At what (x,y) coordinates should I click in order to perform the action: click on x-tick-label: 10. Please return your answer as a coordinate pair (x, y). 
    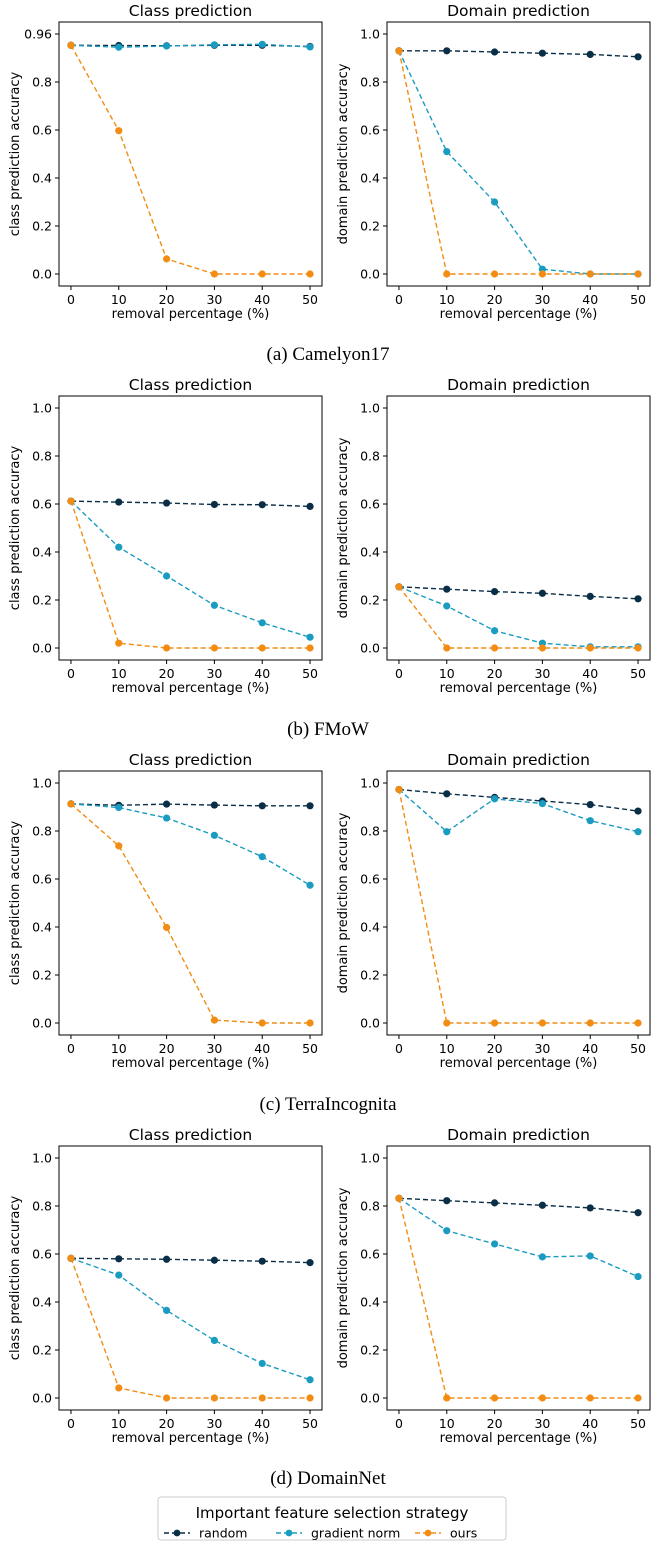
    Looking at the image, I should click on (447, 299).